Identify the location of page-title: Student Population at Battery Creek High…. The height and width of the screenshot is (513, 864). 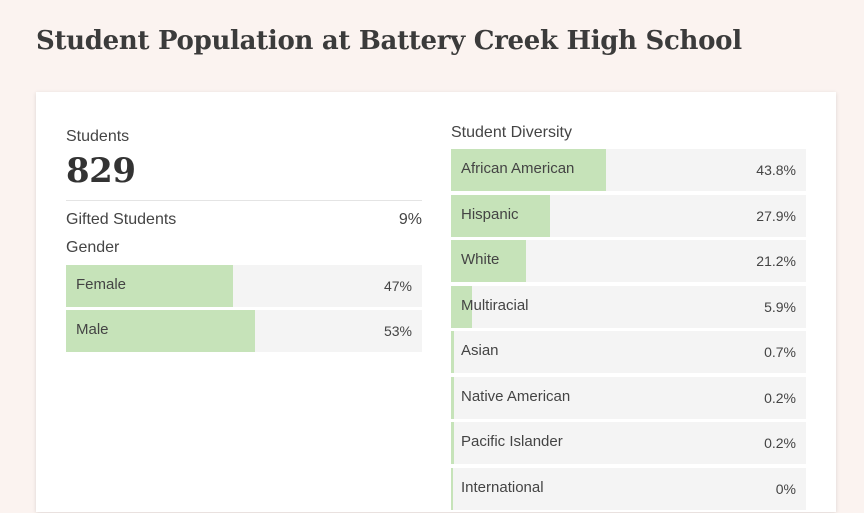
(389, 41).